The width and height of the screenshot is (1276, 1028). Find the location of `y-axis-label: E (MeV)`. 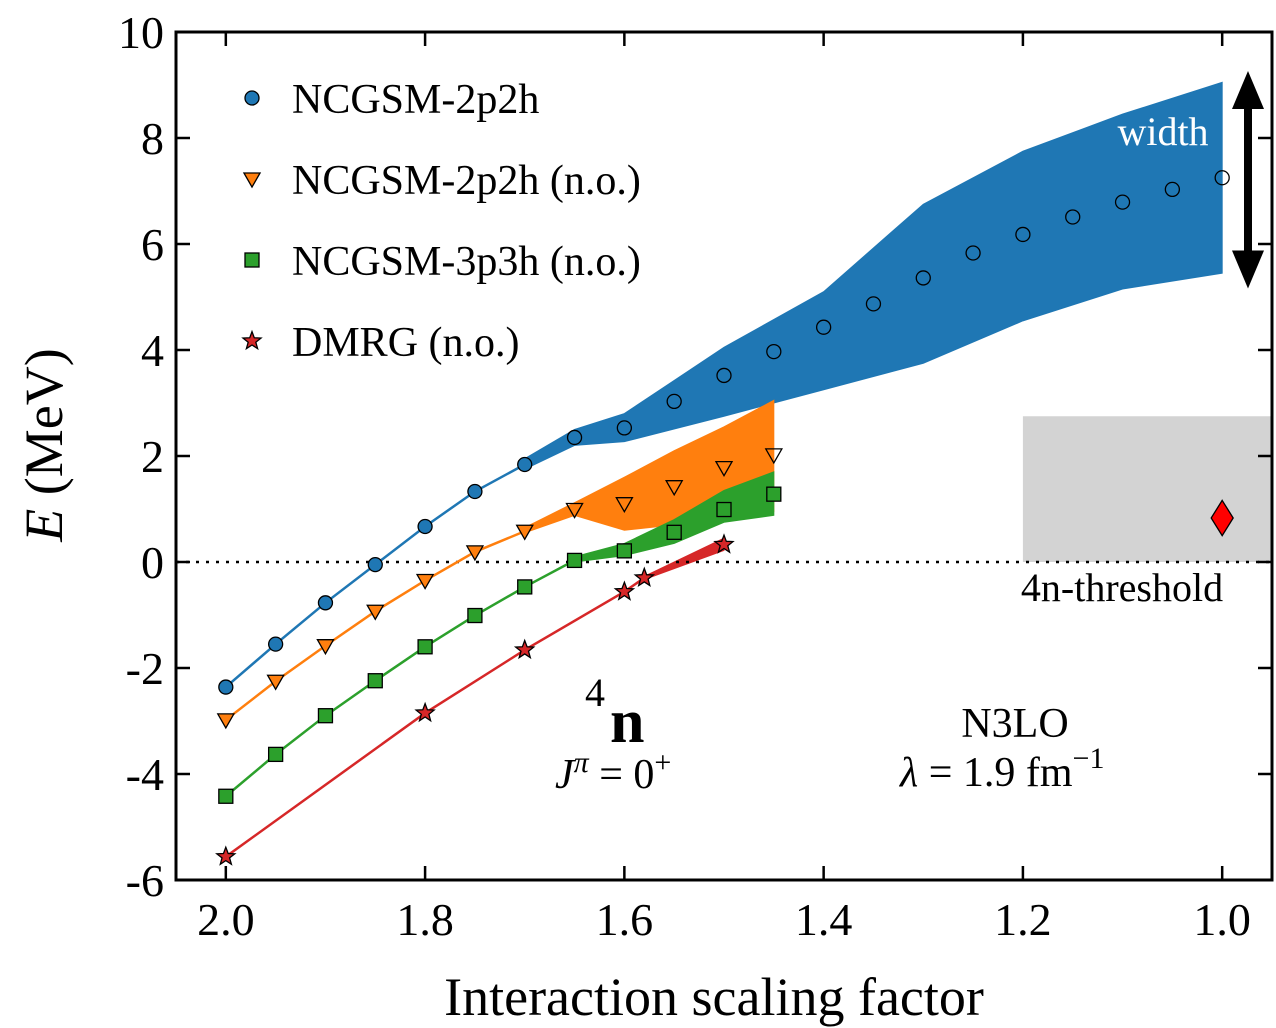

y-axis-label: E (MeV) is located at coordinates (44, 445).